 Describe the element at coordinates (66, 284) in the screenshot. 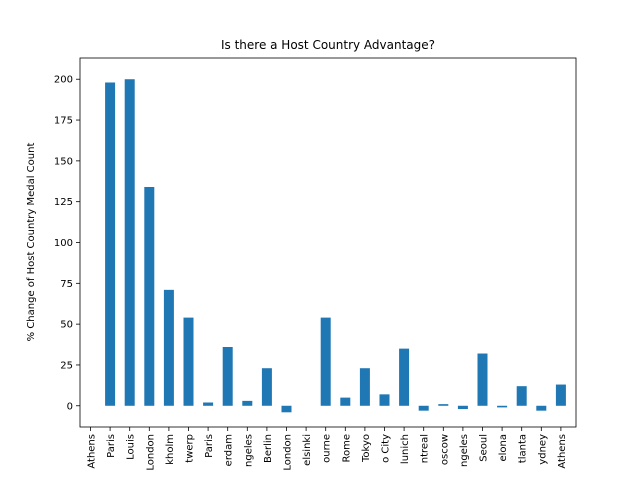

I see `y-tick-label: 75` at that location.